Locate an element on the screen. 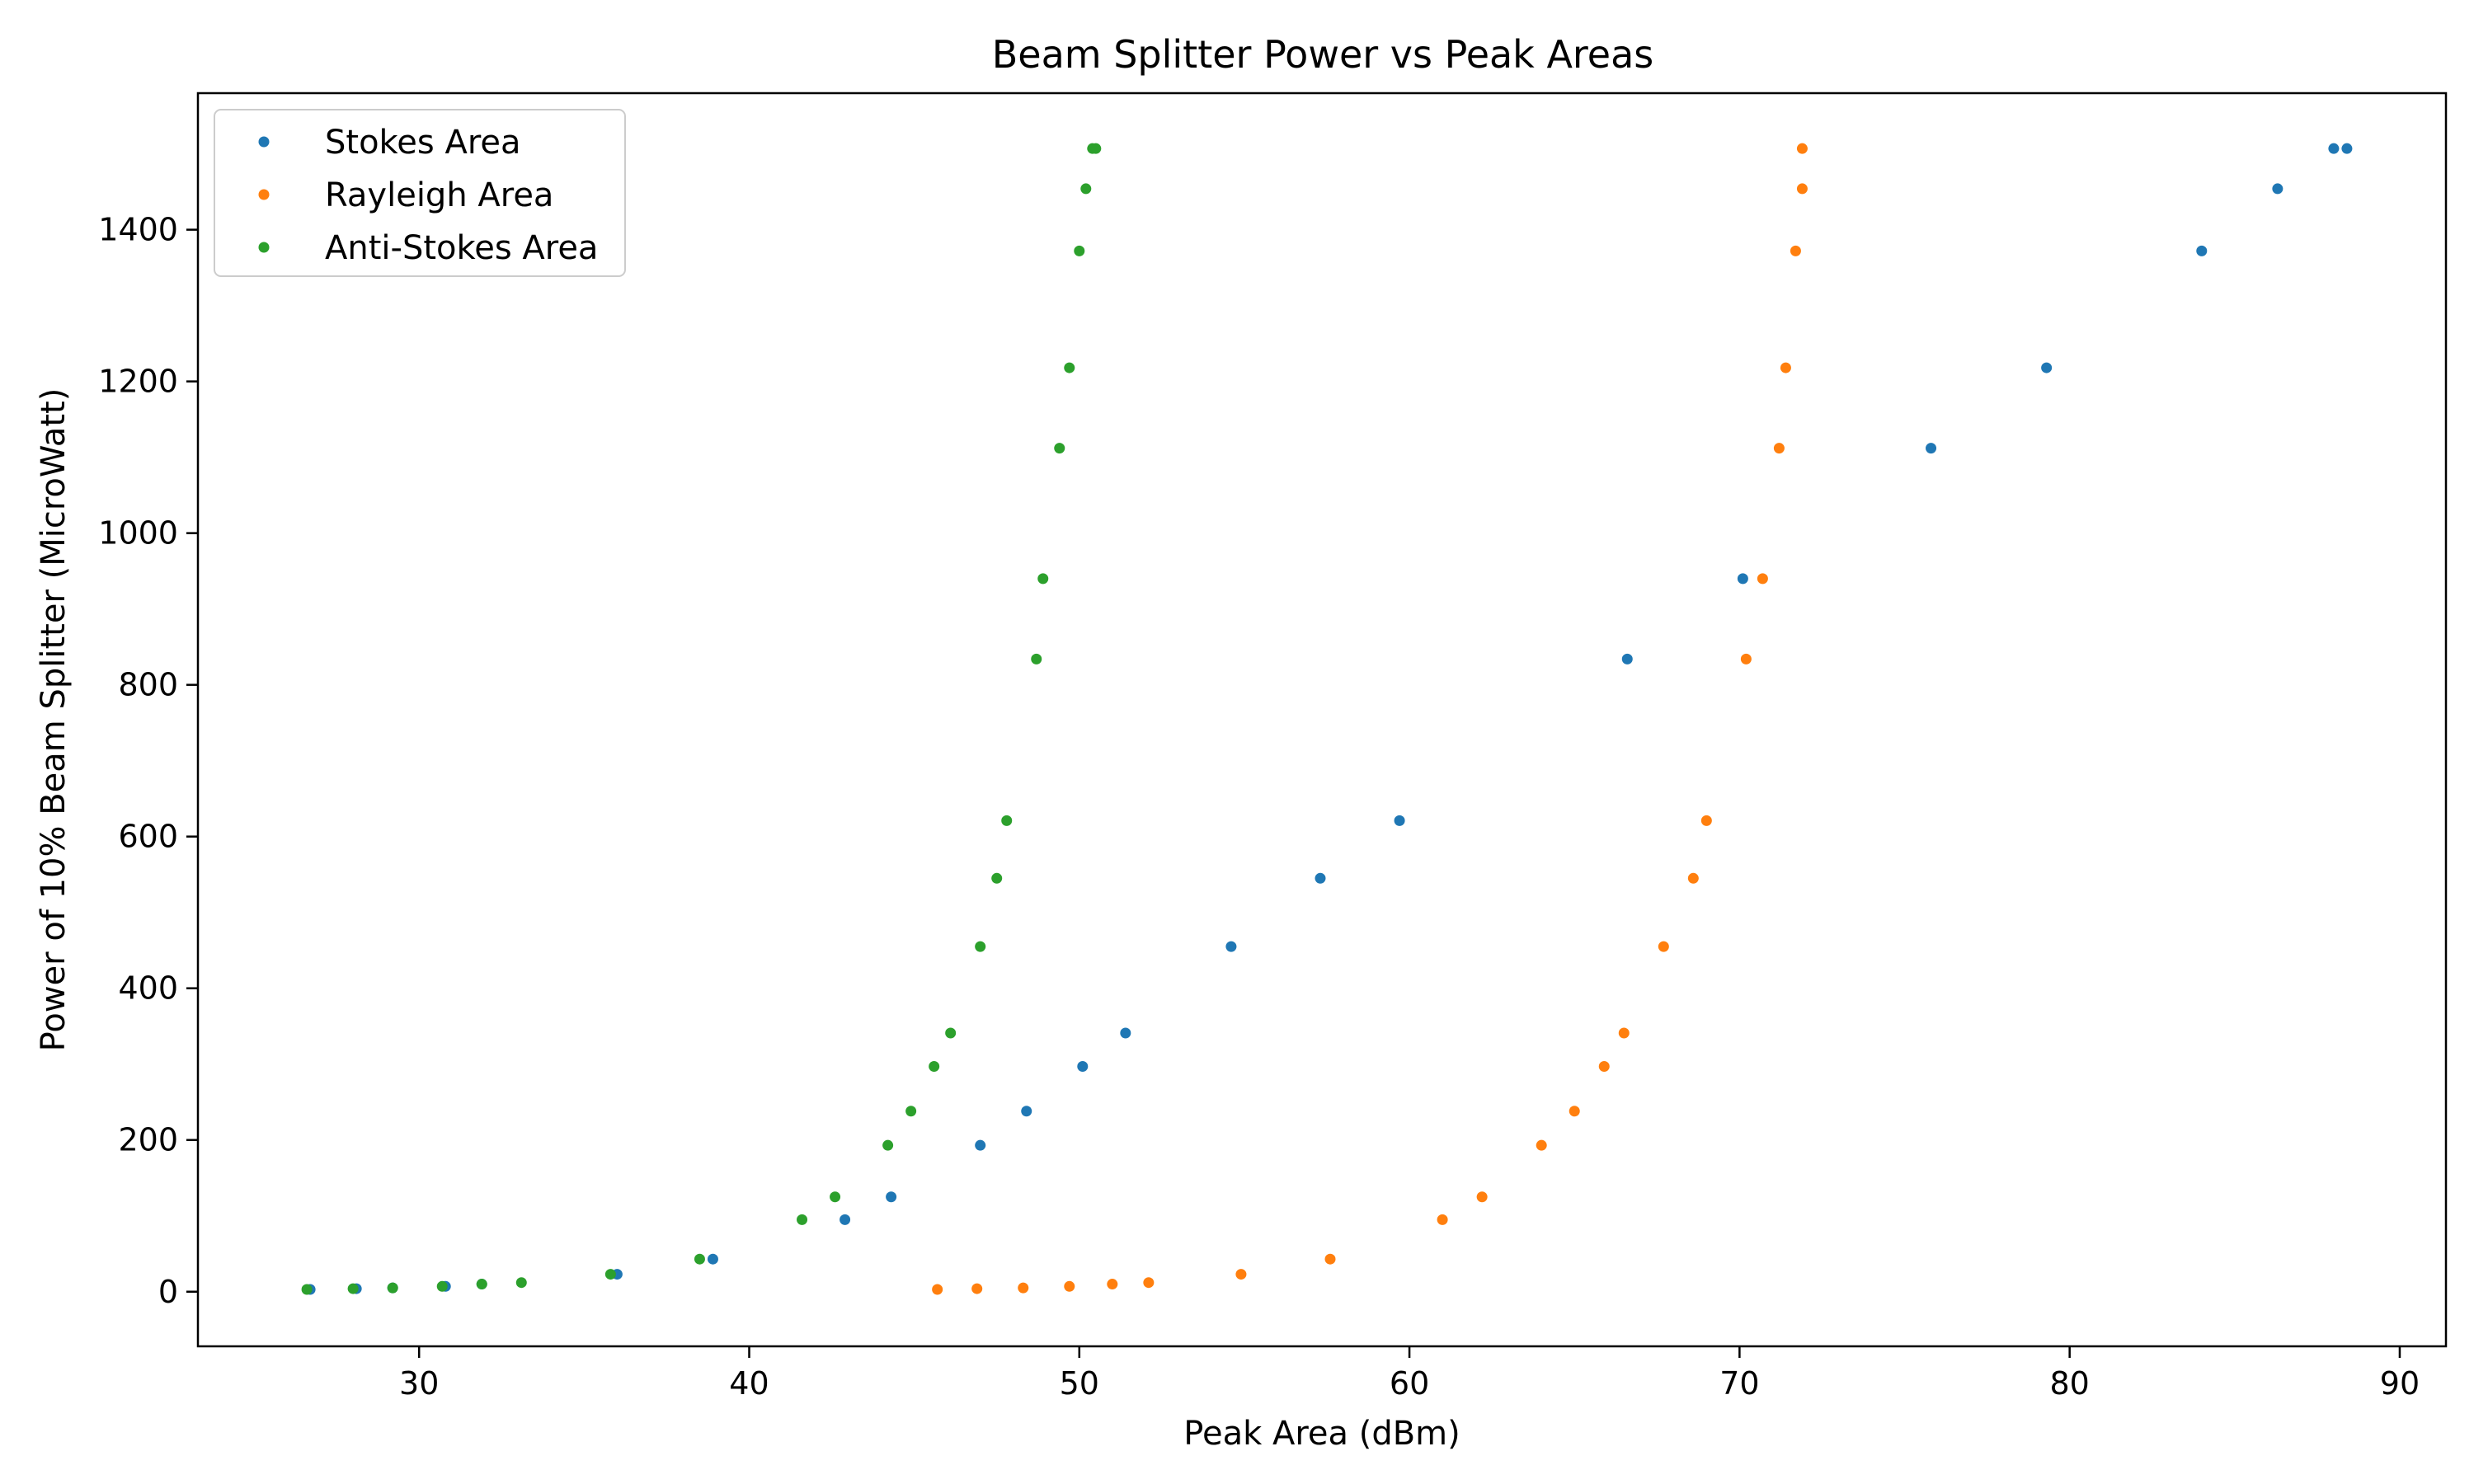  legend-box is located at coordinates (420, 193).